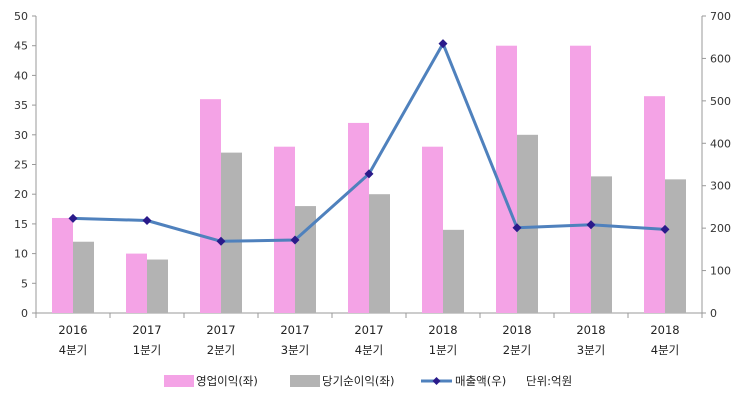  What do you see at coordinates (21, 254) in the screenshot?
I see `left-tick-label: 10` at bounding box center [21, 254].